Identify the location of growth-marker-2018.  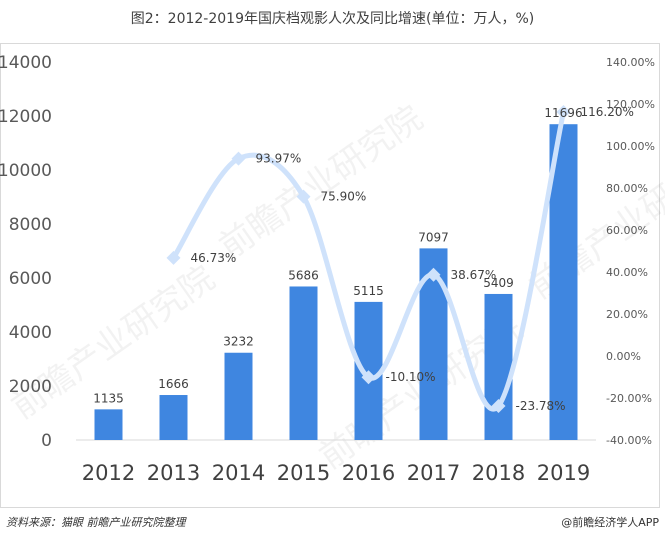
(498, 405).